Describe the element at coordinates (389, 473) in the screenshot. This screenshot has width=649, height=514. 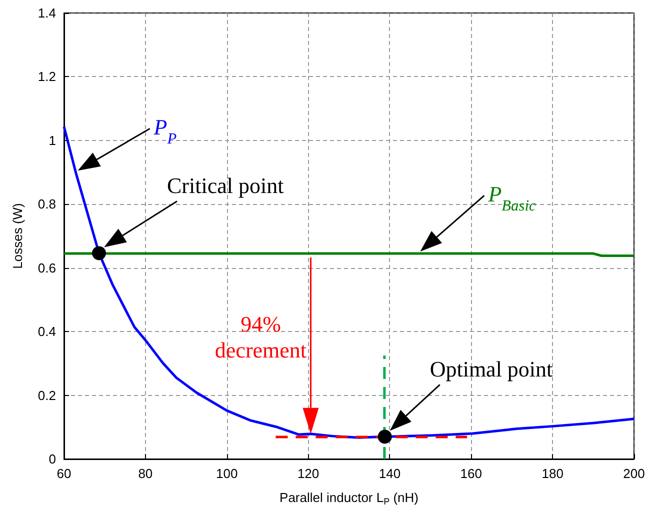
I see `x-tick-label: 140` at that location.